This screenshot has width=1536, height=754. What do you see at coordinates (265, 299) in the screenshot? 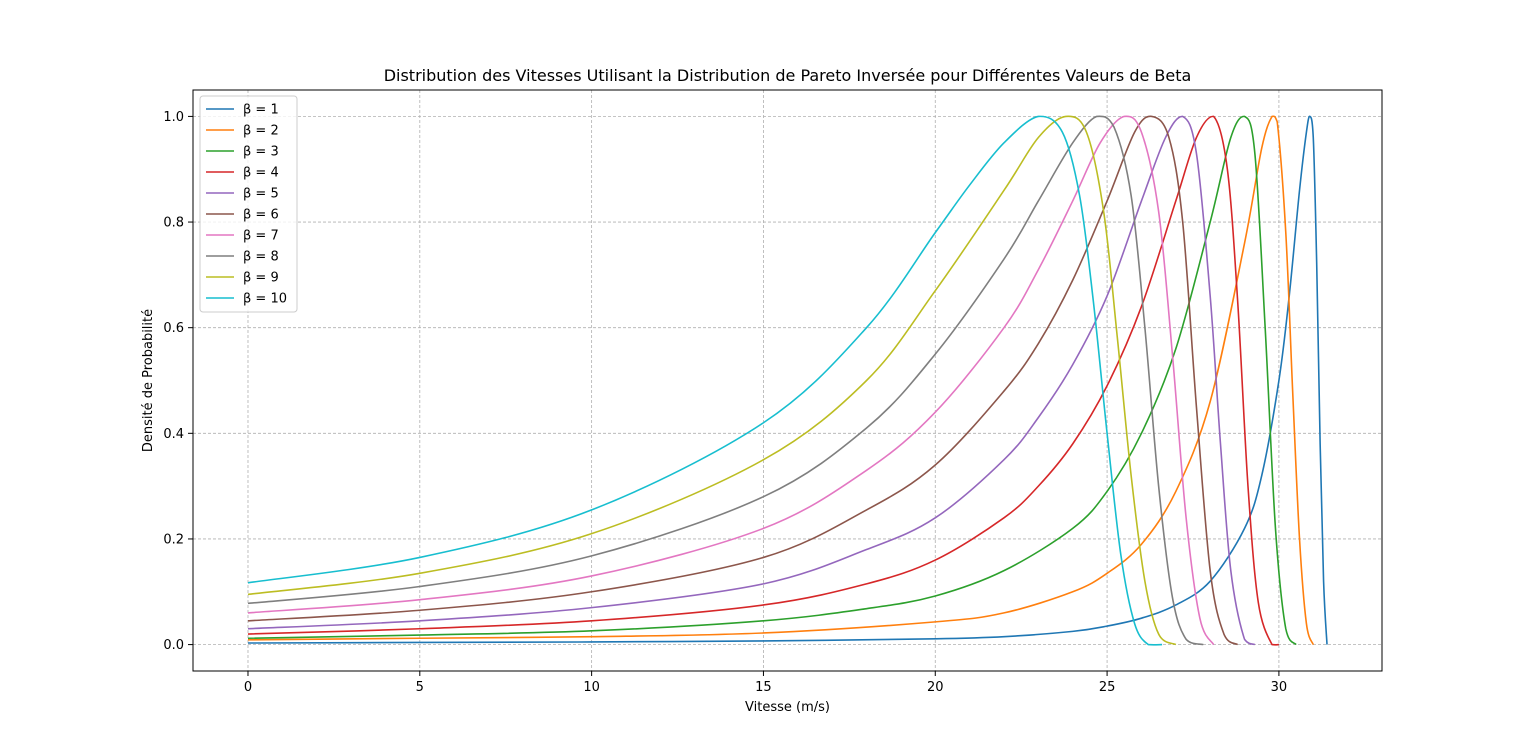
I see `legend-label: β = 10` at bounding box center [265, 299].